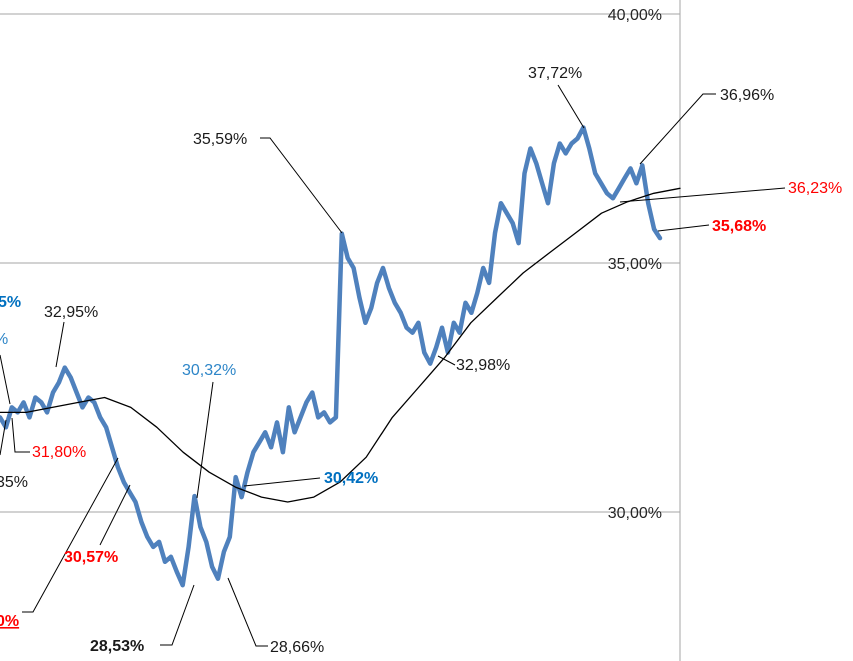  I want to click on y-tick-label: 35,00%, so click(635, 264).